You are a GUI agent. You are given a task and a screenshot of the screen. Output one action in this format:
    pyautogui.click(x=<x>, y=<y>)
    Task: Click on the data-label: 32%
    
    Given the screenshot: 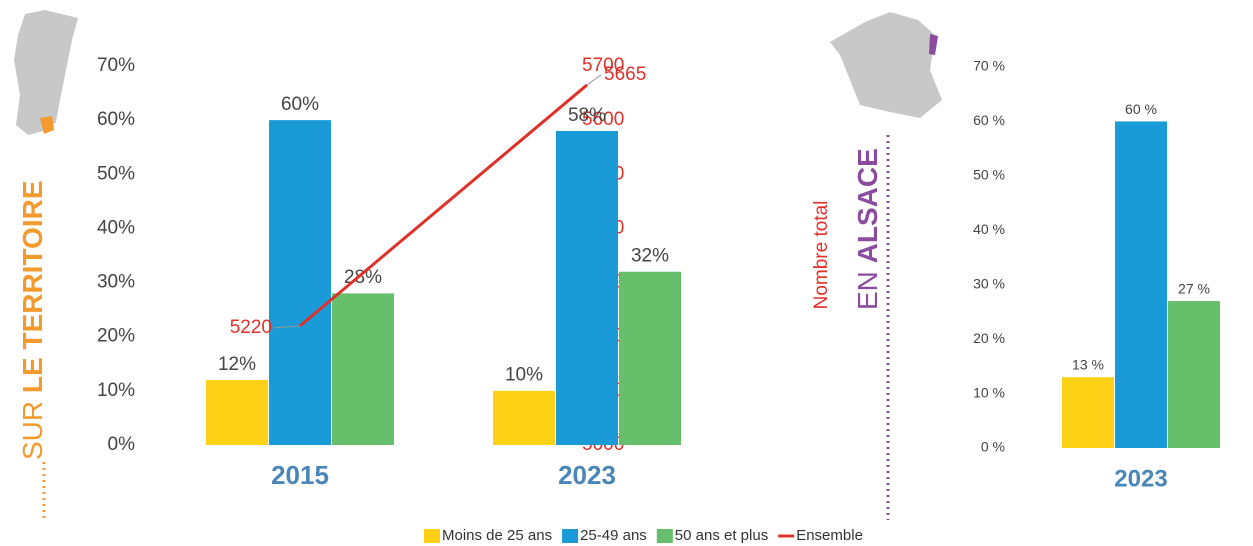 What is the action you would take?
    pyautogui.click(x=650, y=256)
    